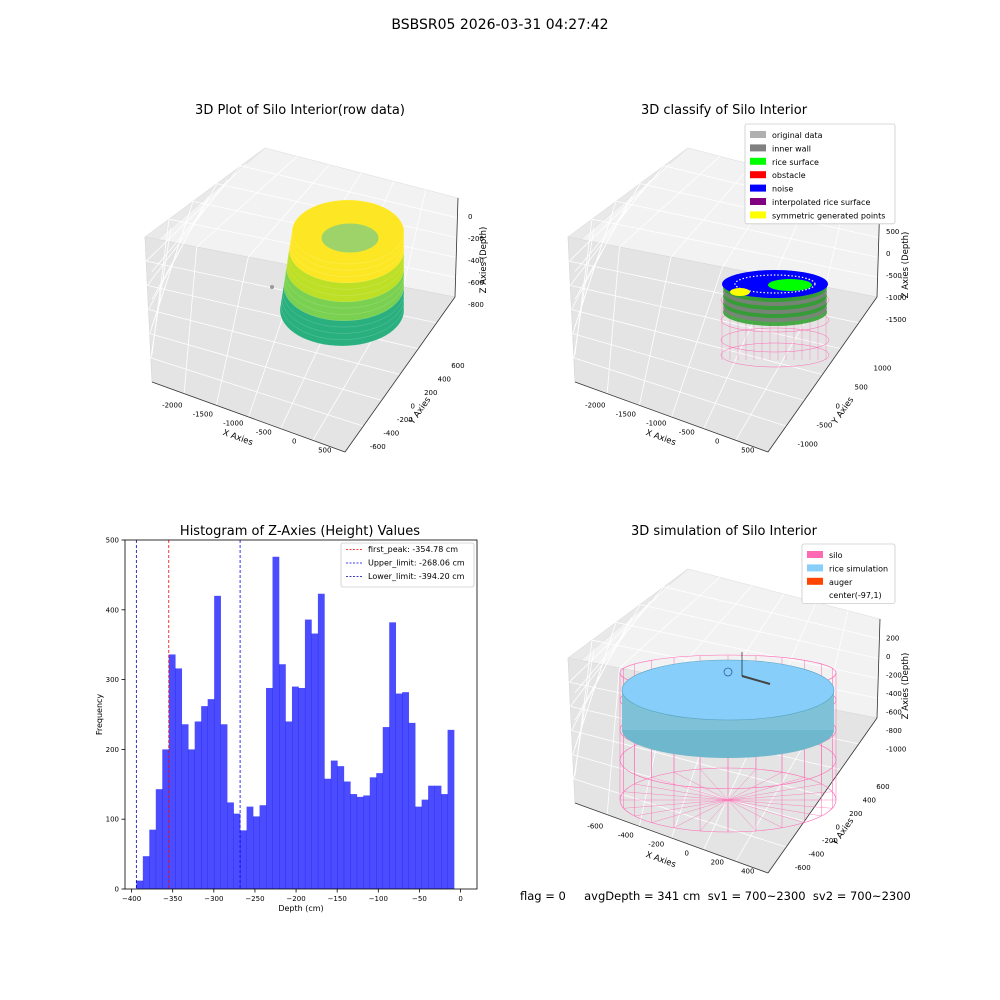 This screenshot has width=1000, height=1000. I want to click on p4-y-tick-label: 600, so click(882, 787).